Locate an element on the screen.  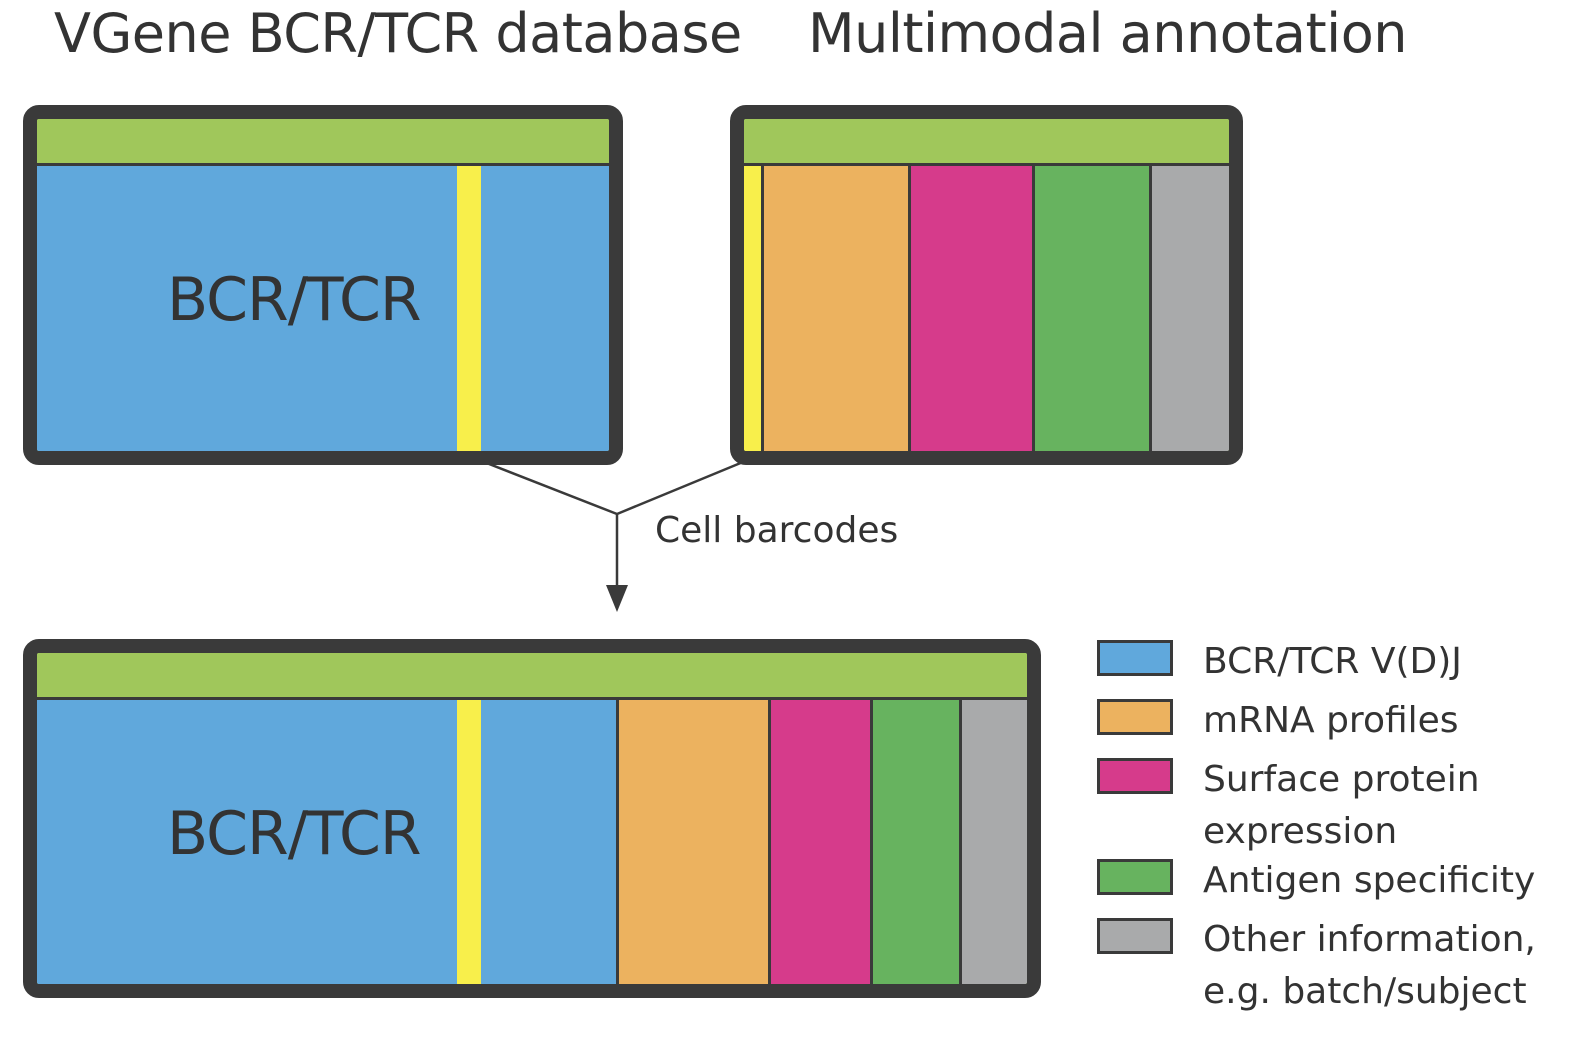
legend-label-surface-protein-line2: expression is located at coordinates (1300, 831).